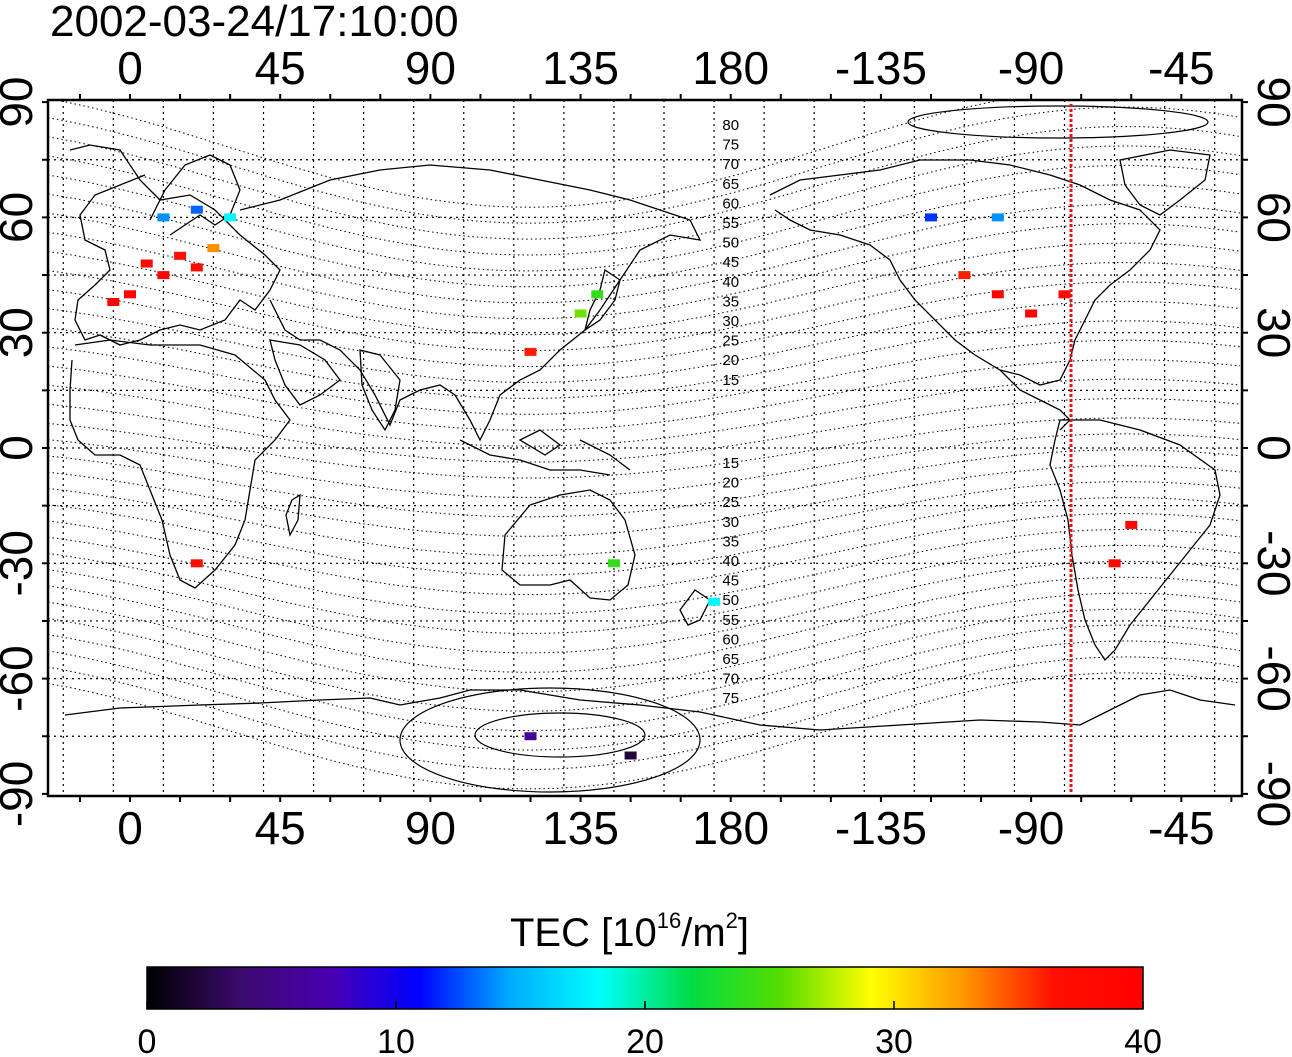 The width and height of the screenshot is (1292, 1057). I want to click on contour-label: 80, so click(730, 125).